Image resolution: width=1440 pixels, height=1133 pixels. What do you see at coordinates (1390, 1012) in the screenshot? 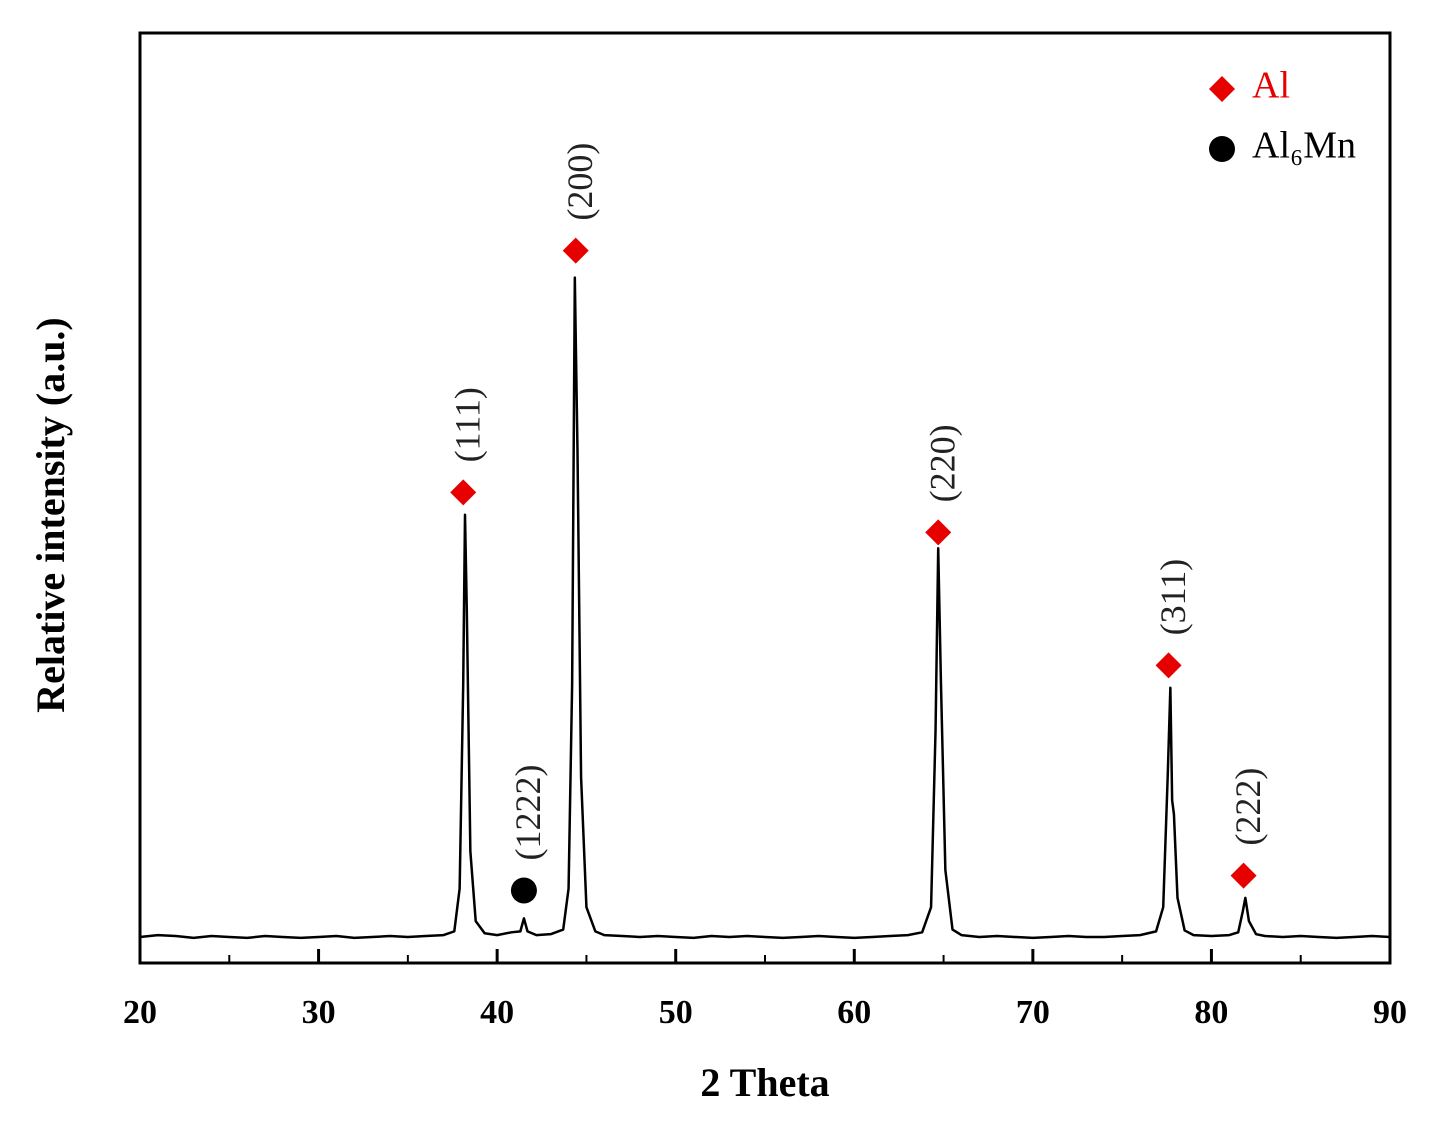
I see `x-tick-label: 90` at bounding box center [1390, 1012].